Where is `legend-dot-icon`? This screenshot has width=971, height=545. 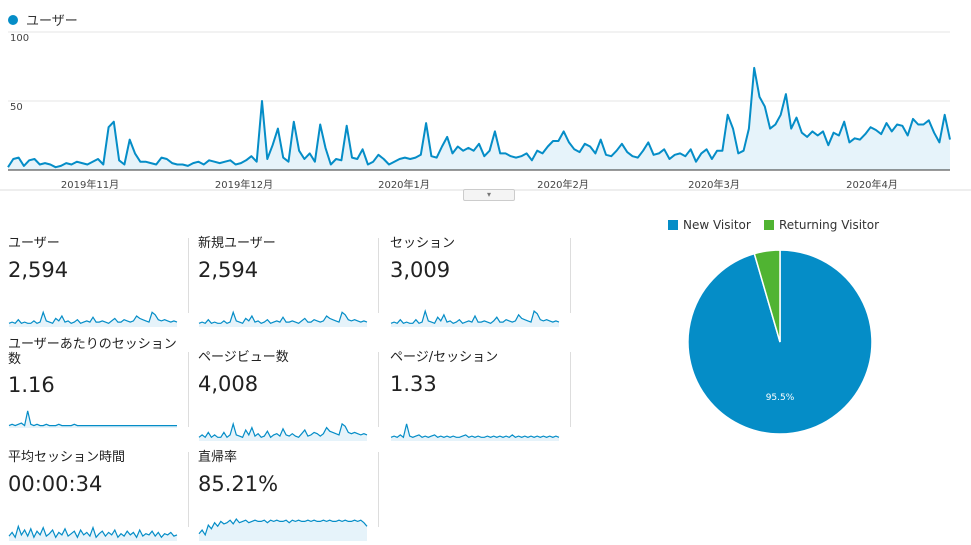
legend-dot-icon is located at coordinates (13, 19).